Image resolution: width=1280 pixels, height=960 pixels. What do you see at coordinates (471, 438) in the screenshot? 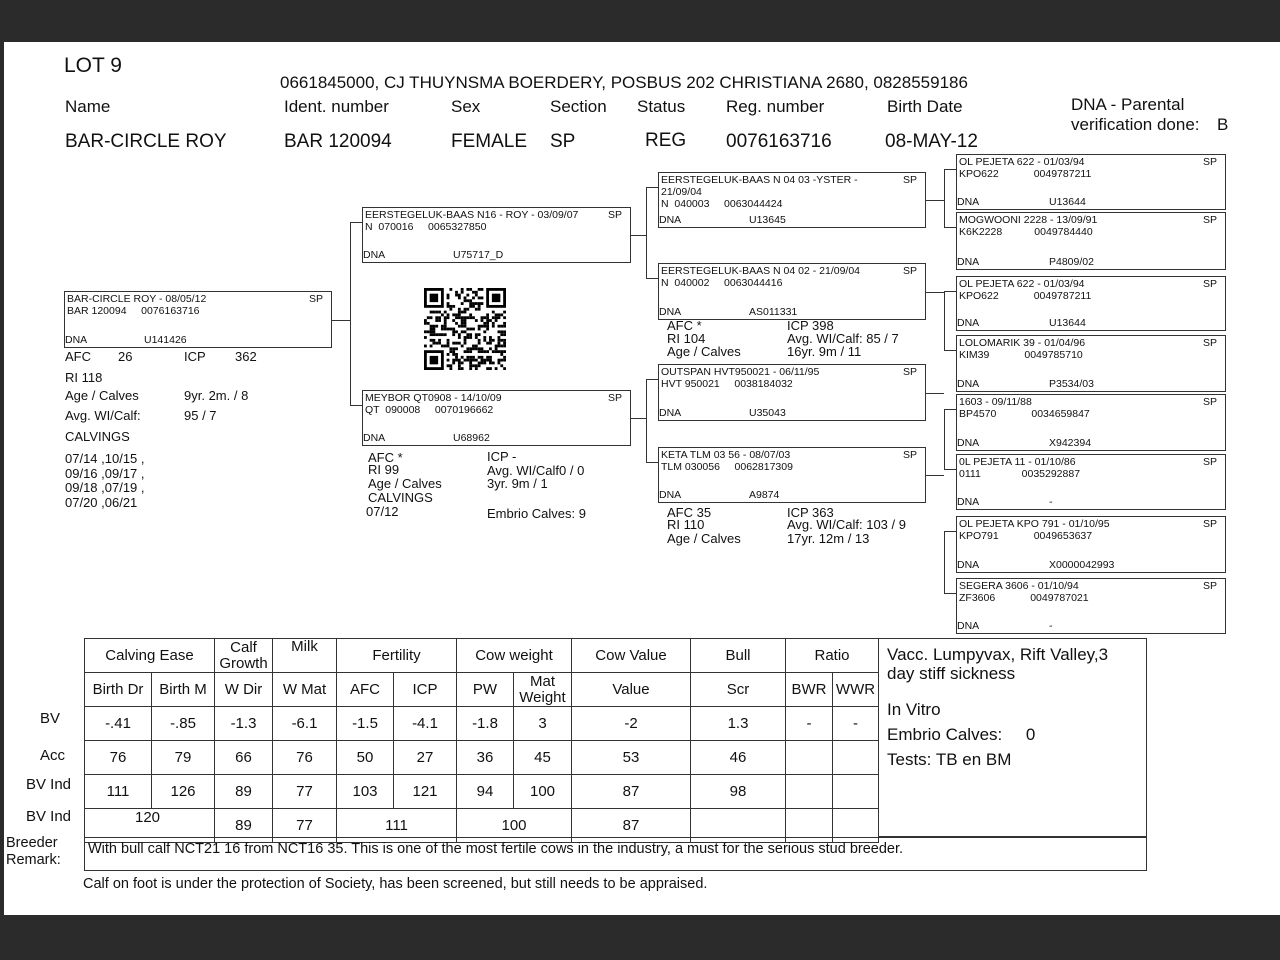
I see `dna-value: U68962` at bounding box center [471, 438].